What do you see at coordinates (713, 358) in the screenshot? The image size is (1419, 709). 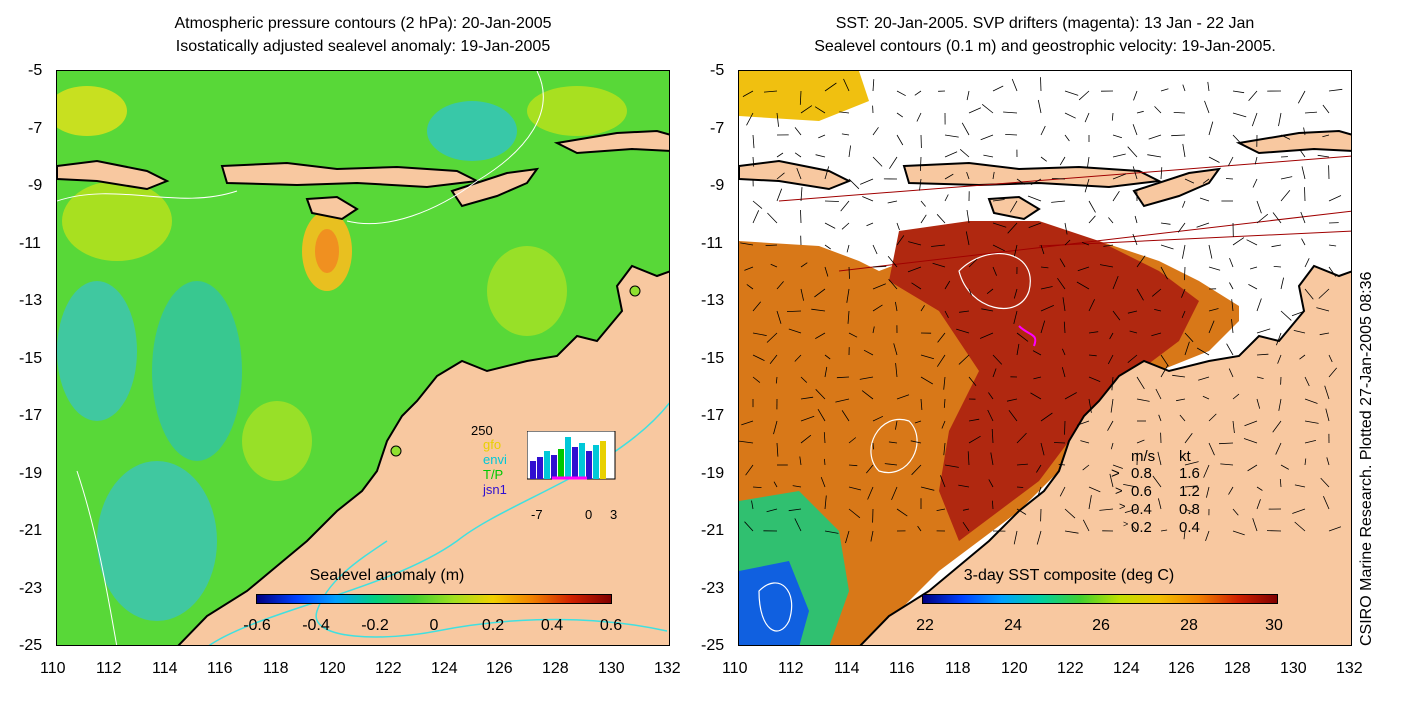 I see `lat-tick-label: -15` at bounding box center [713, 358].